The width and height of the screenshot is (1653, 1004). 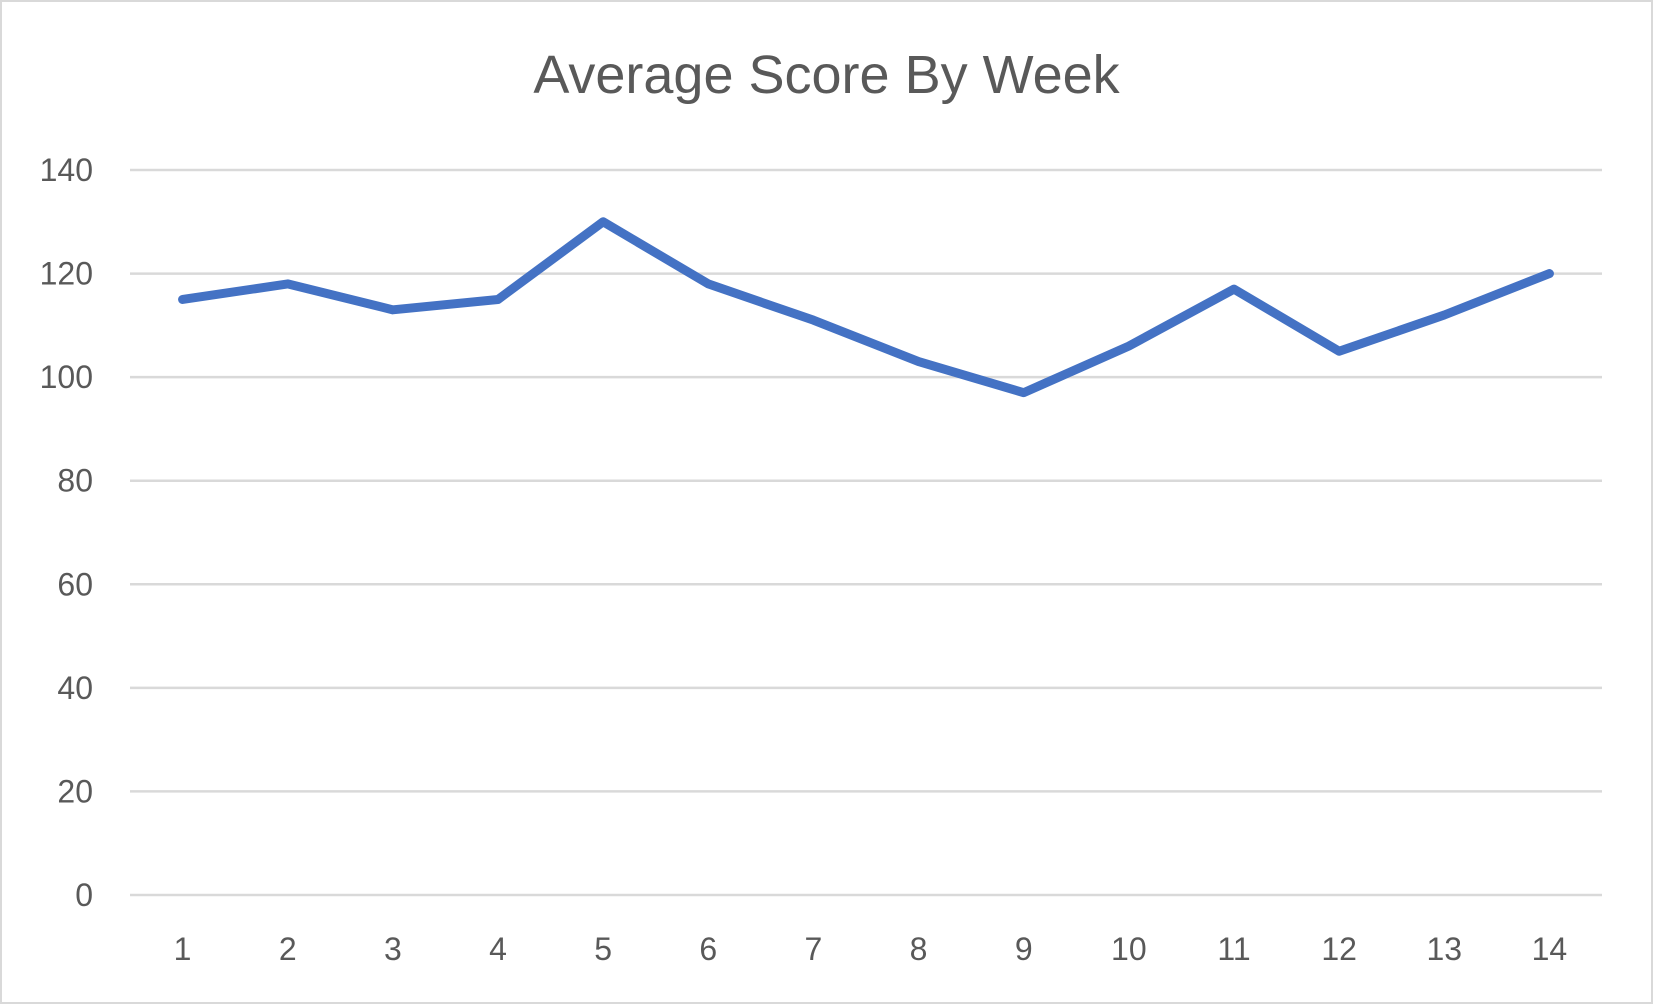 What do you see at coordinates (498, 949) in the screenshot?
I see `x-tick-label: 4` at bounding box center [498, 949].